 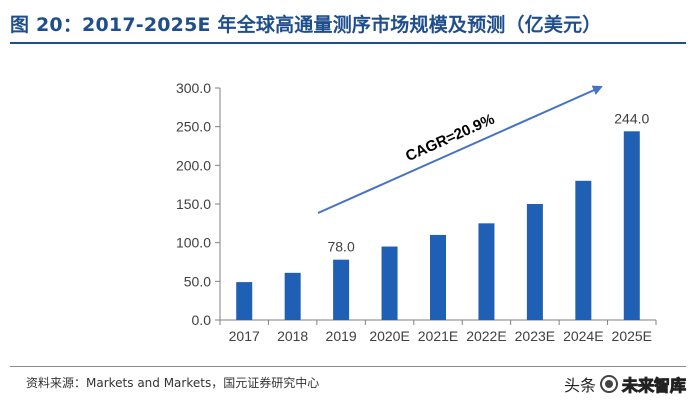 What do you see at coordinates (193, 204) in the screenshot?
I see `y-tick-label: 150.0` at bounding box center [193, 204].